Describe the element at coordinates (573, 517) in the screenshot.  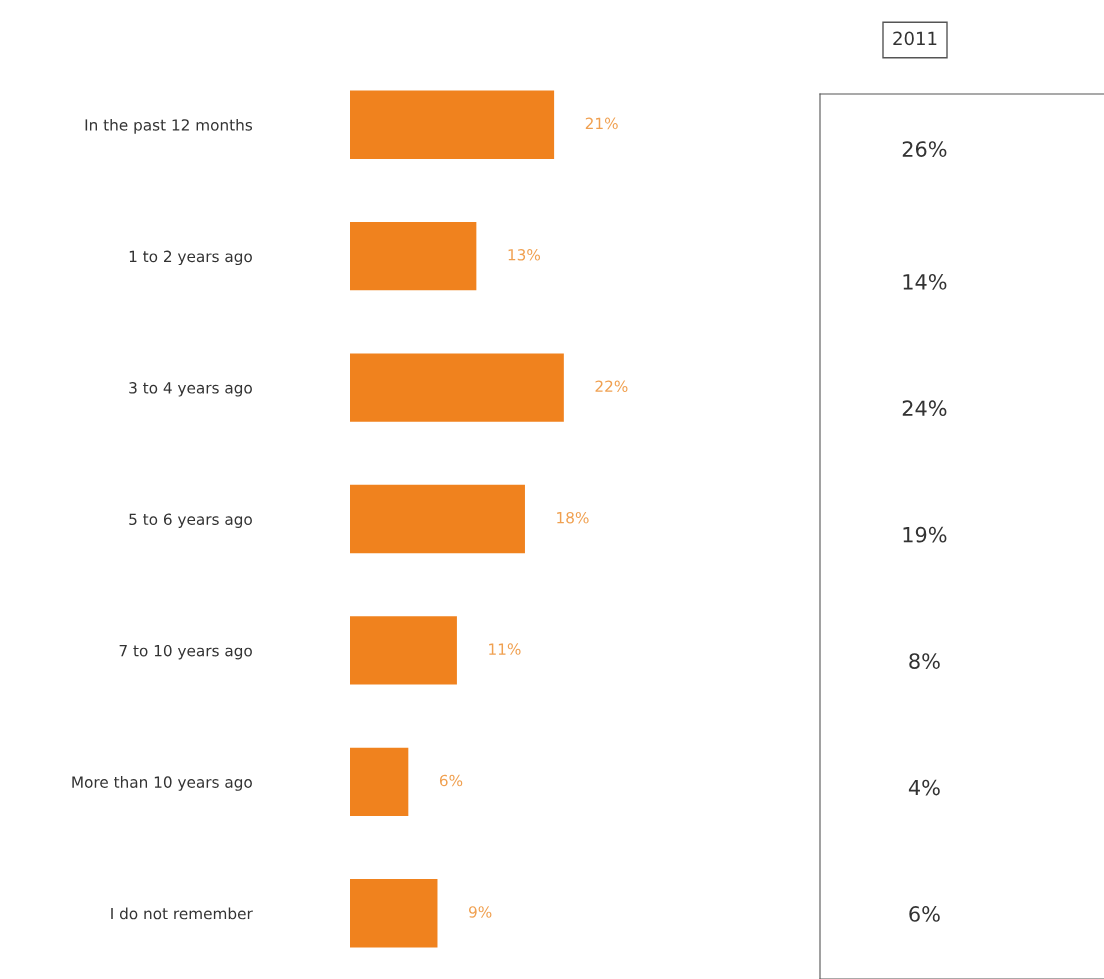
I see `data-label: 18%` at that location.